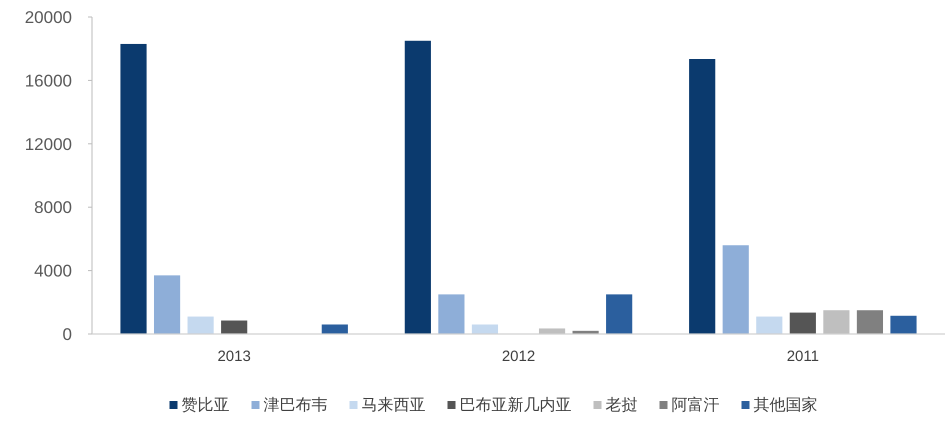 Image resolution: width=947 pixels, height=423 pixels. What do you see at coordinates (786, 405) in the screenshot?
I see `legend-label: 其他国家` at bounding box center [786, 405].